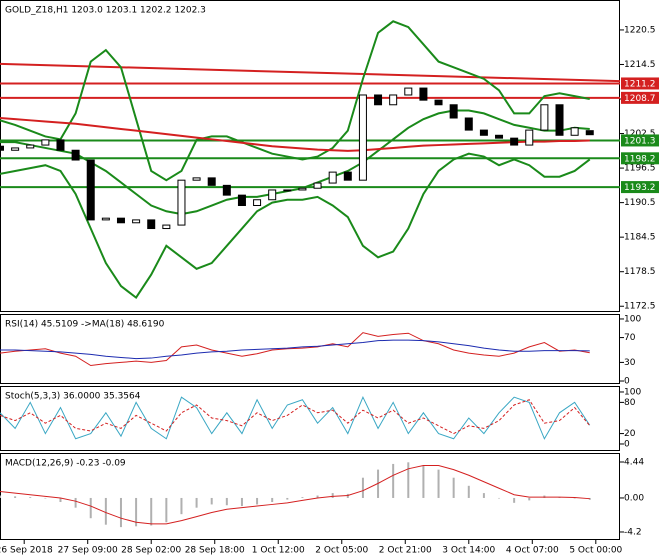 Image resolution: width=660 pixels, height=560 pixels. I want to click on x-tick-label: 28 Sep 02:00, so click(151, 551).